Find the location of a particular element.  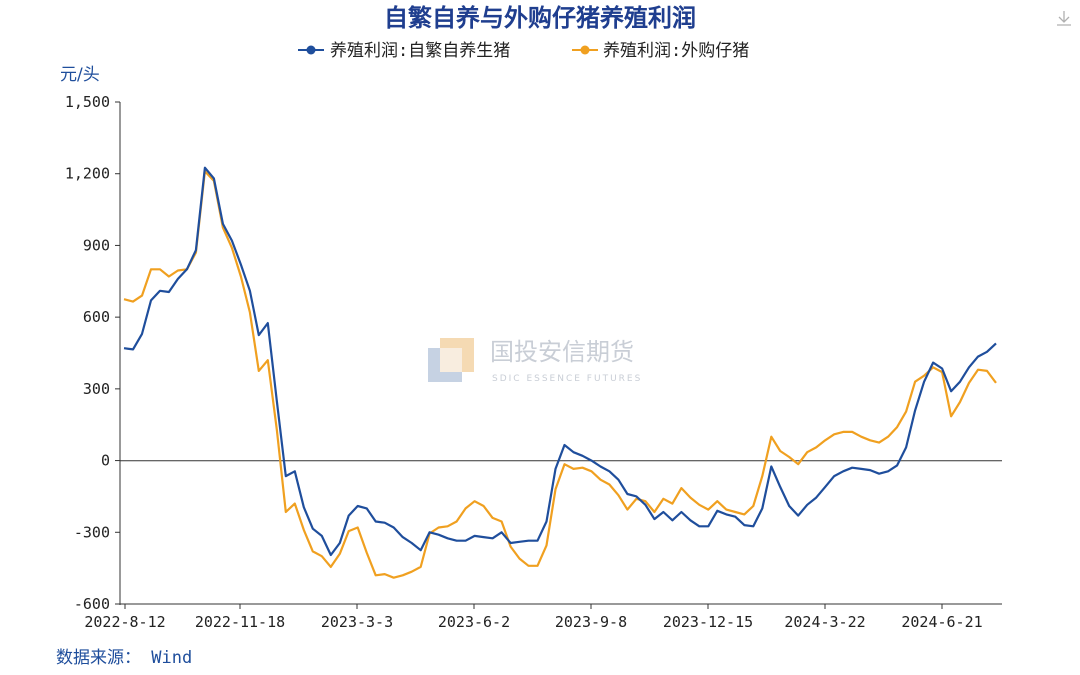

legend-item-series-1: 养殖利润:自繁自养生猪 is located at coordinates (404, 51).